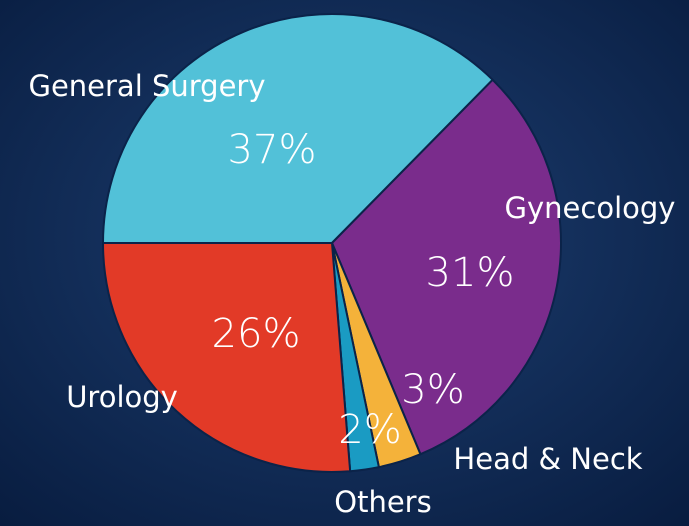  Describe the element at coordinates (432, 390) in the screenshot. I see `value-label: 3%` at that location.